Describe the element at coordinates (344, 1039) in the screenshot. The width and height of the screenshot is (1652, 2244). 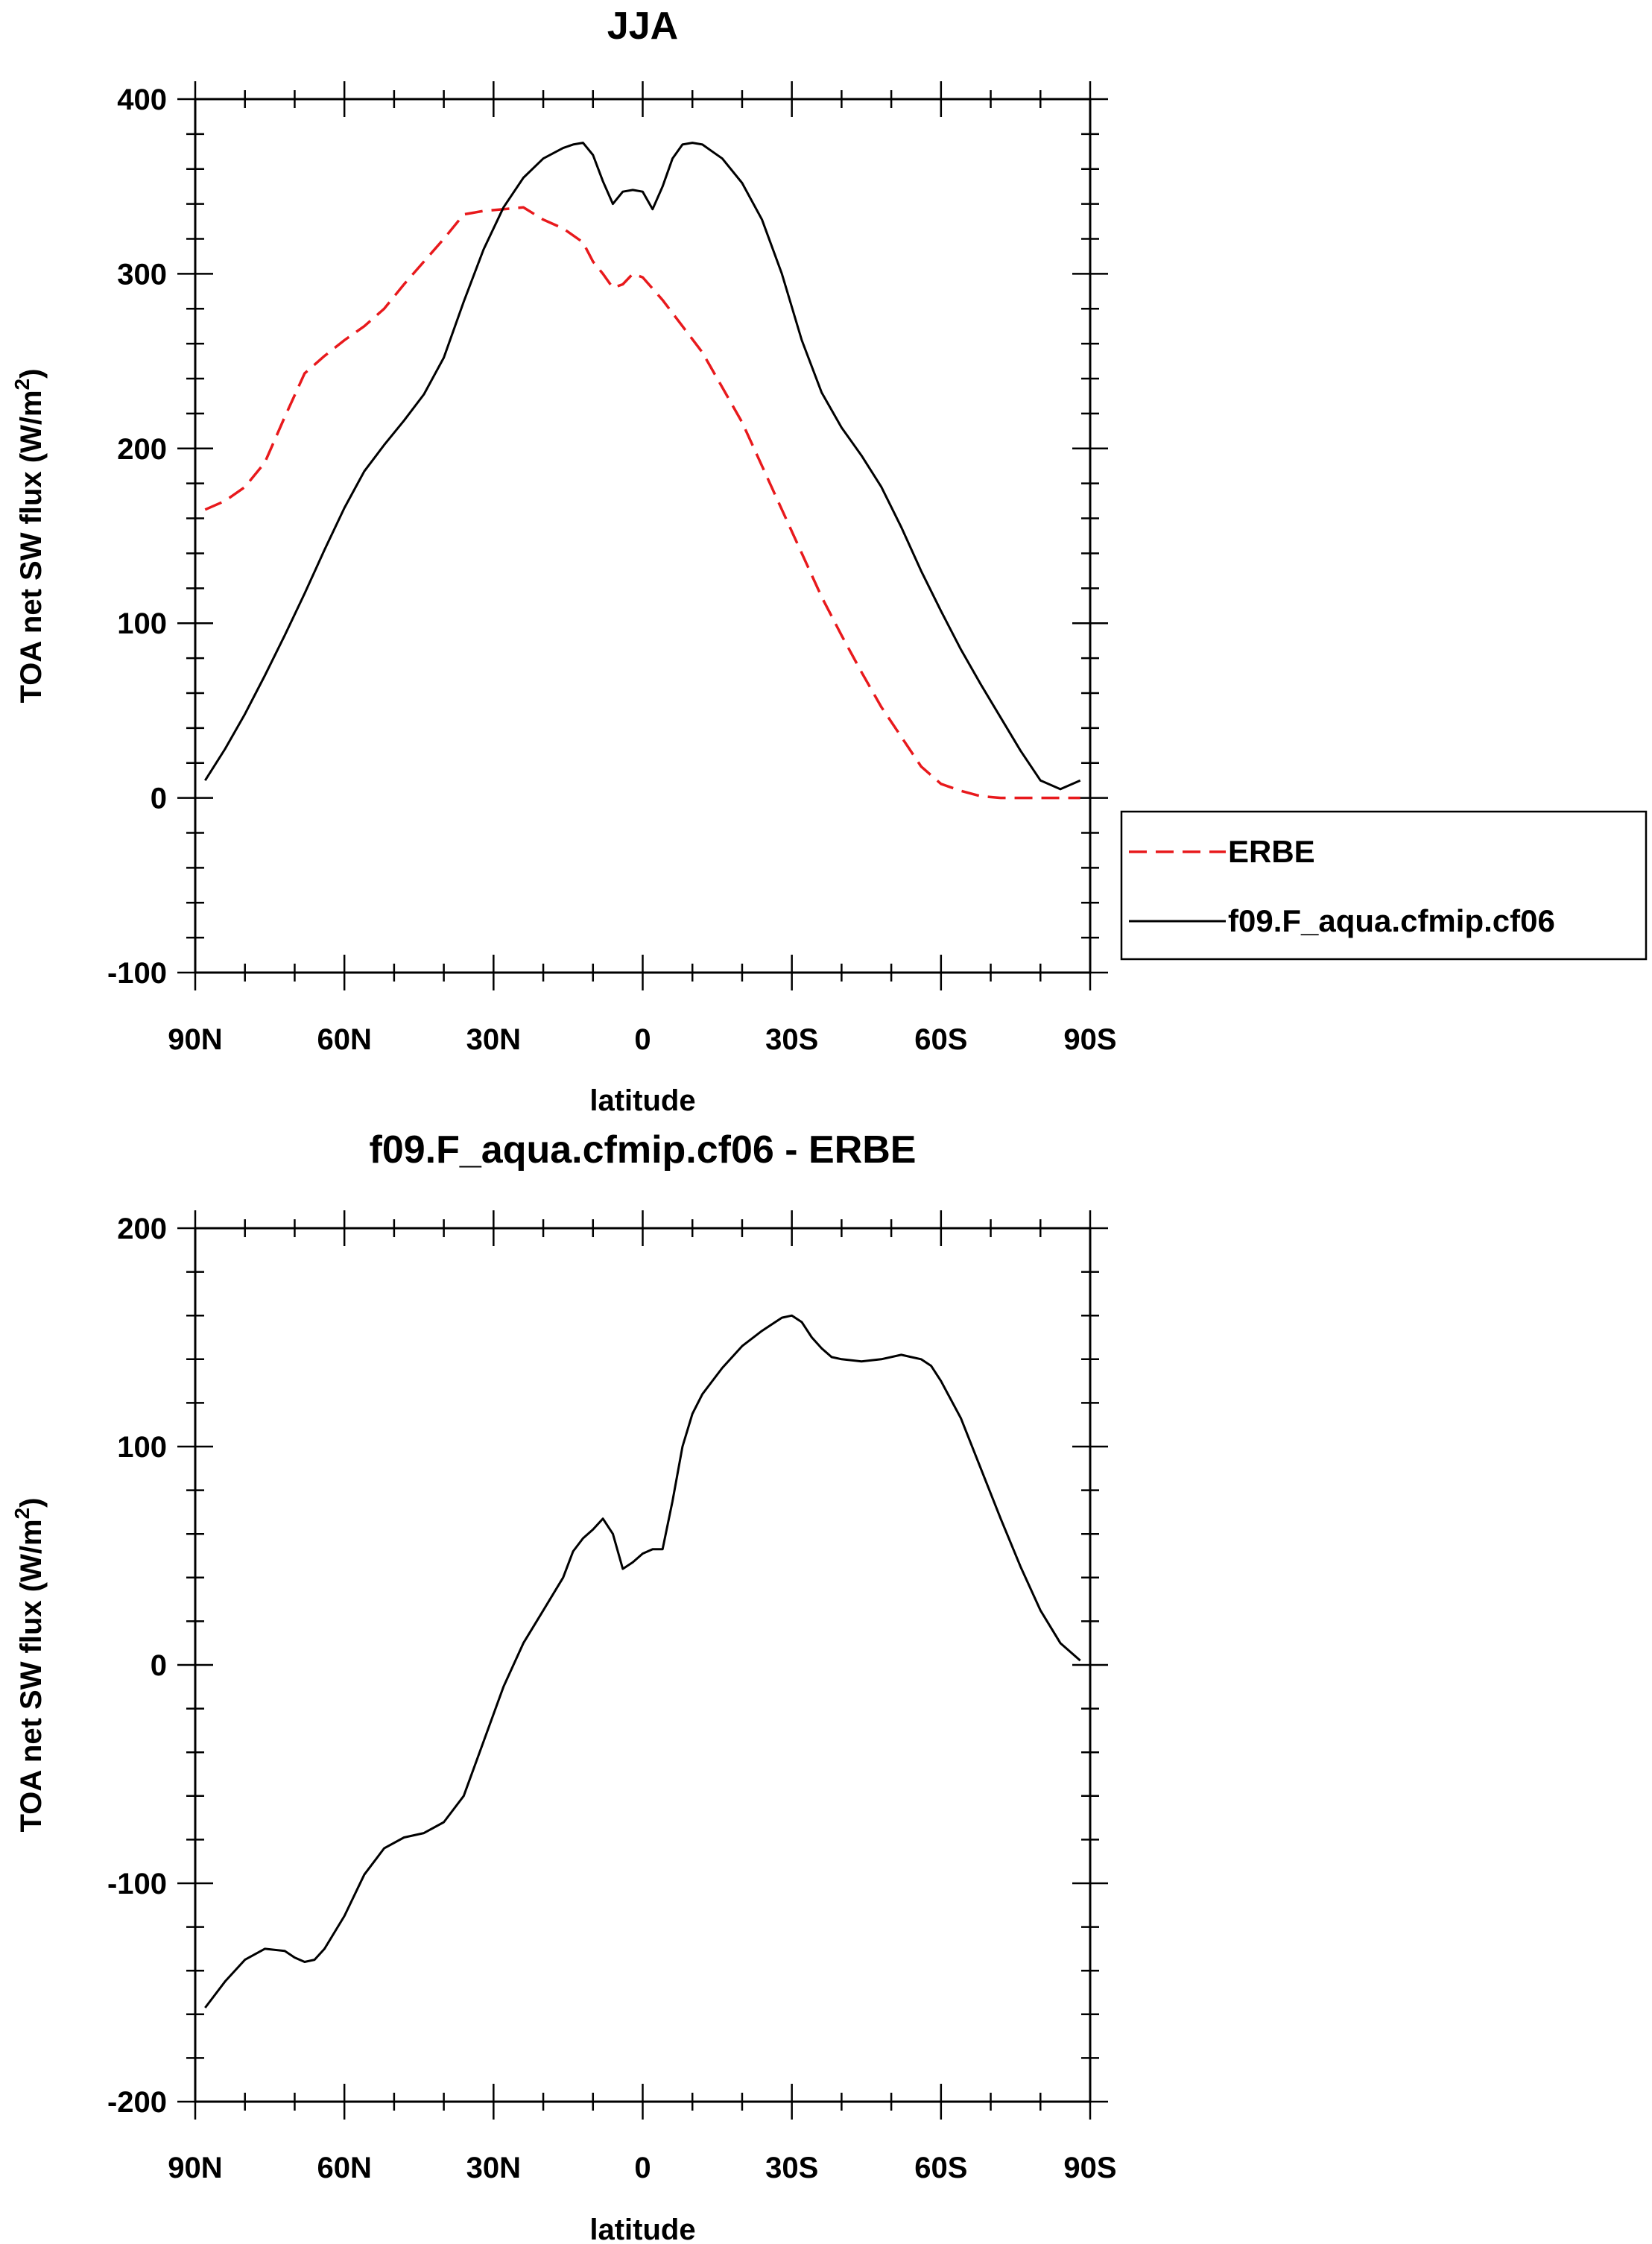
I see `x-tick-label-top: 60N` at that location.